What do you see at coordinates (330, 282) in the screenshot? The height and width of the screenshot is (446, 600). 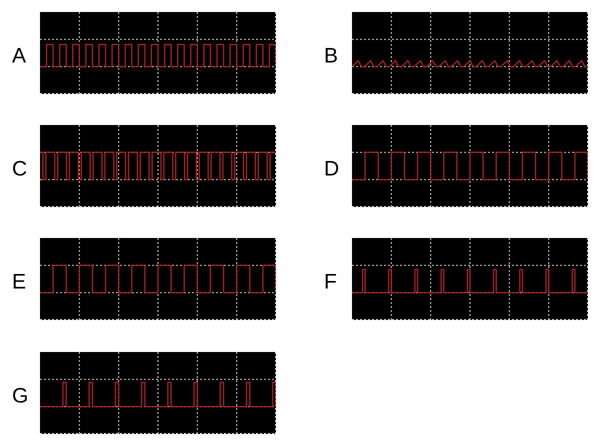 I see `chart-title: F` at bounding box center [330, 282].